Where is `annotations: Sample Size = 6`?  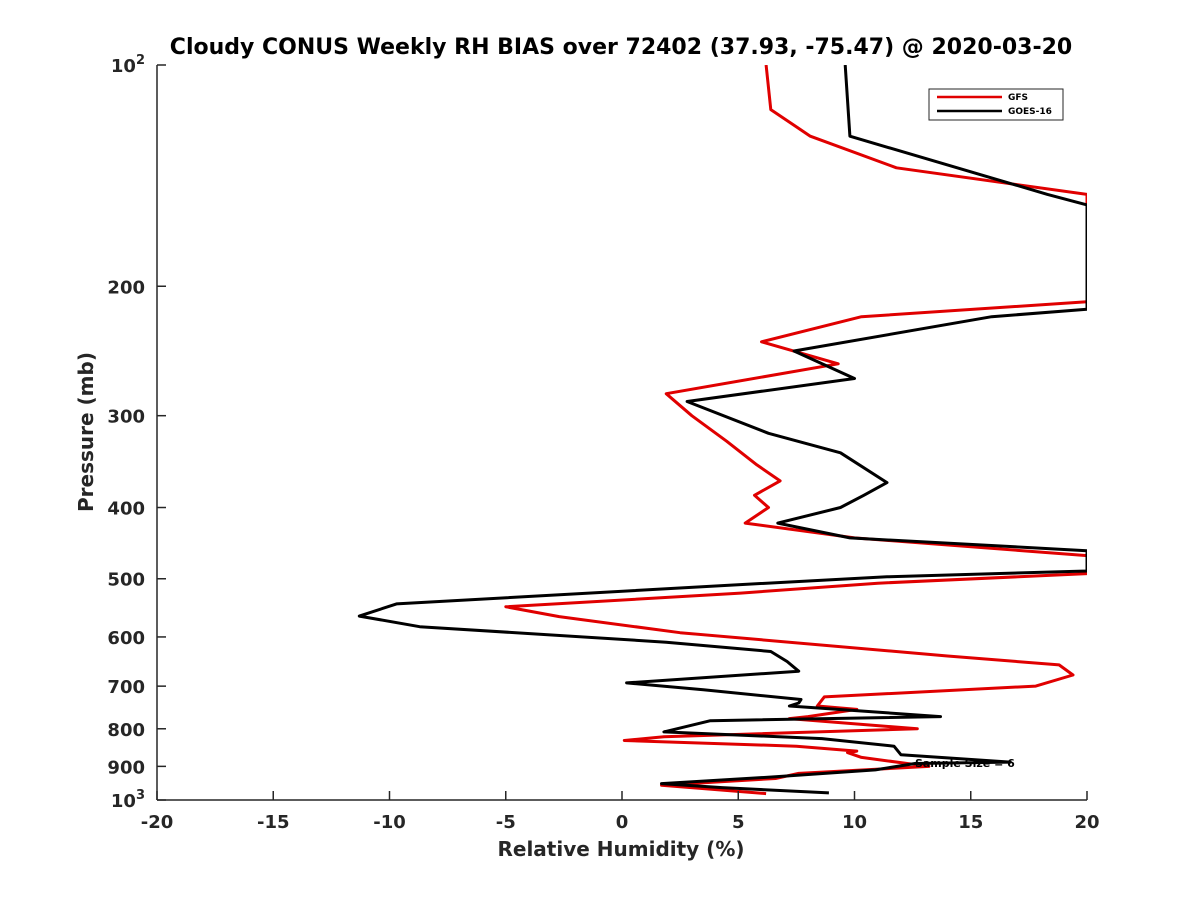 annotations: Sample Size = 6 is located at coordinates (965, 763).